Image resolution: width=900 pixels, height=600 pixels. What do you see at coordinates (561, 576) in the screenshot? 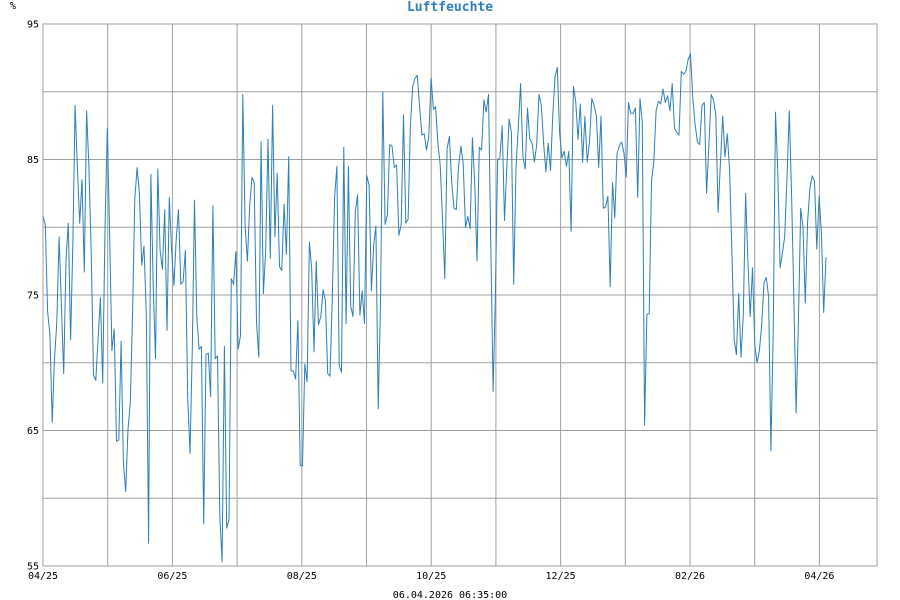
I see `x-tick-label: 12/25` at bounding box center [561, 576].